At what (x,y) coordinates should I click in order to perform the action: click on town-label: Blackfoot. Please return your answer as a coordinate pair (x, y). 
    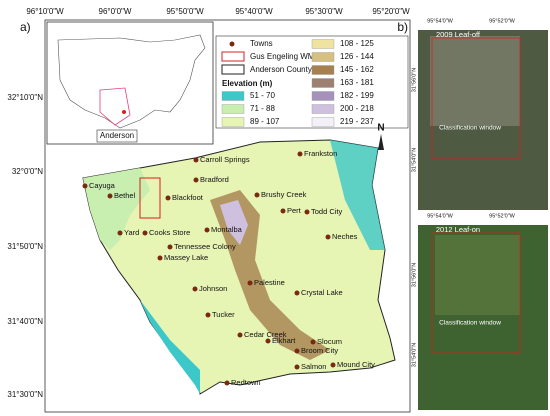
    Looking at the image, I should click on (188, 197).